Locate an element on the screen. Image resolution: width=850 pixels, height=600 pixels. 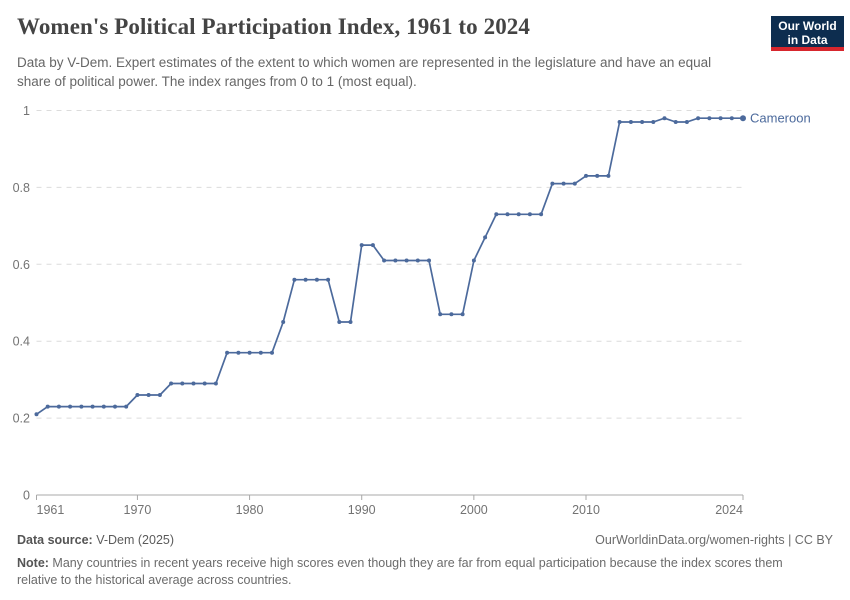
y-tick-label: 0.6 is located at coordinates (21, 265).